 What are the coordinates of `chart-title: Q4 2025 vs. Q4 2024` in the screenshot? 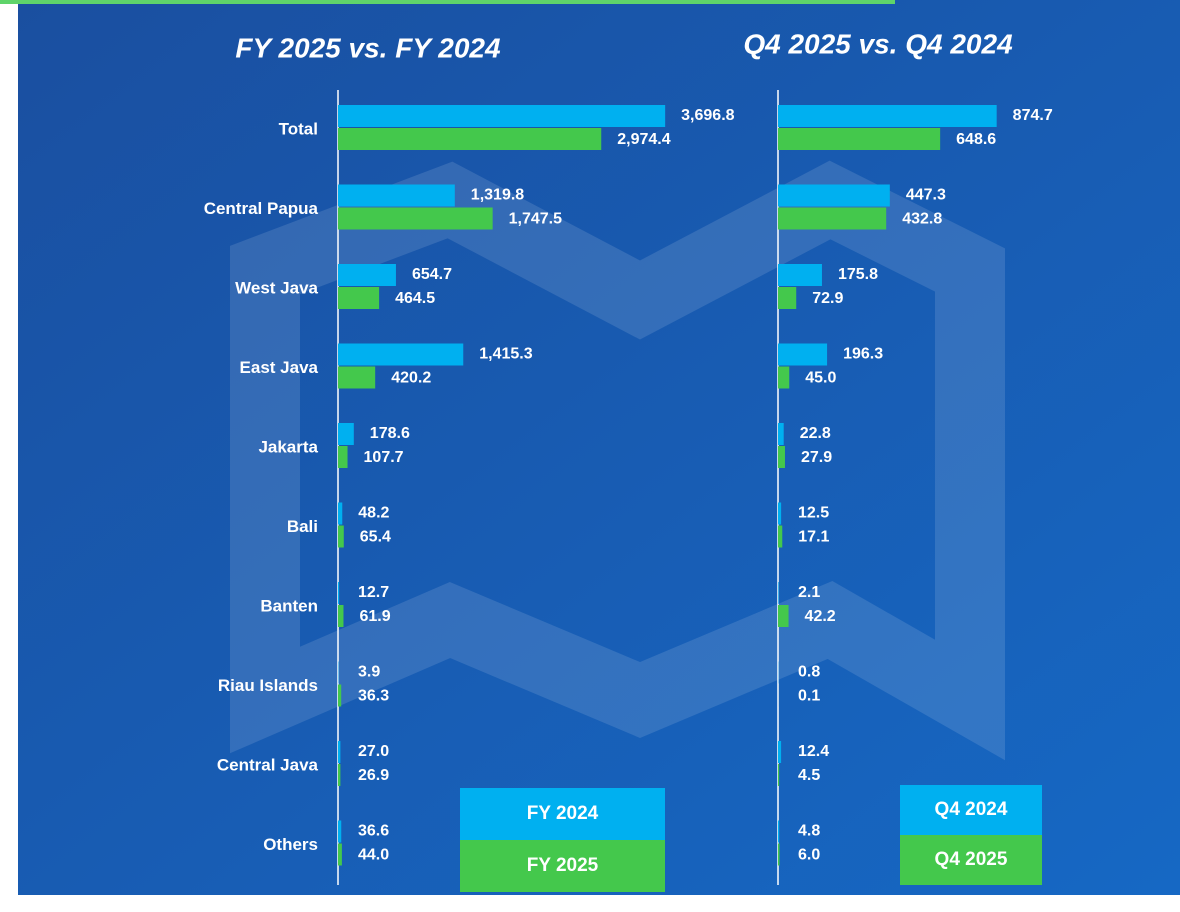 It's located at (878, 43).